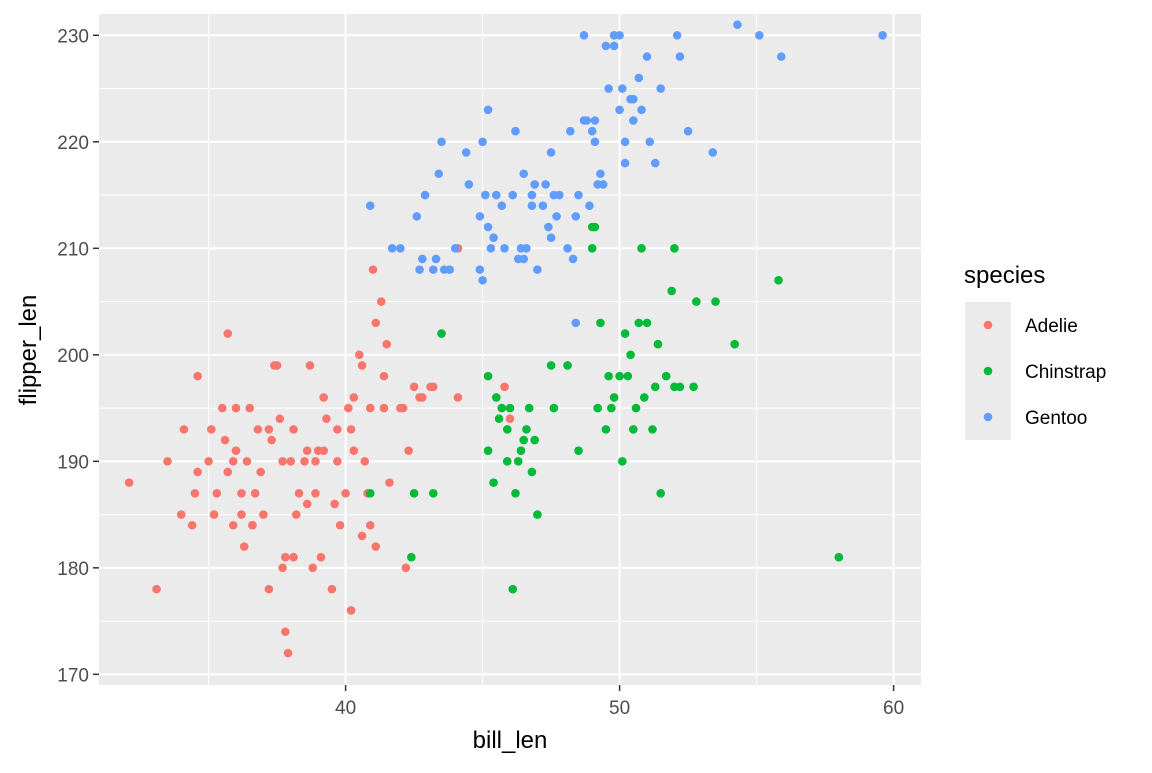  I want to click on legend-items: Adelie Chinstrap Gentoo, so click(1044, 372).